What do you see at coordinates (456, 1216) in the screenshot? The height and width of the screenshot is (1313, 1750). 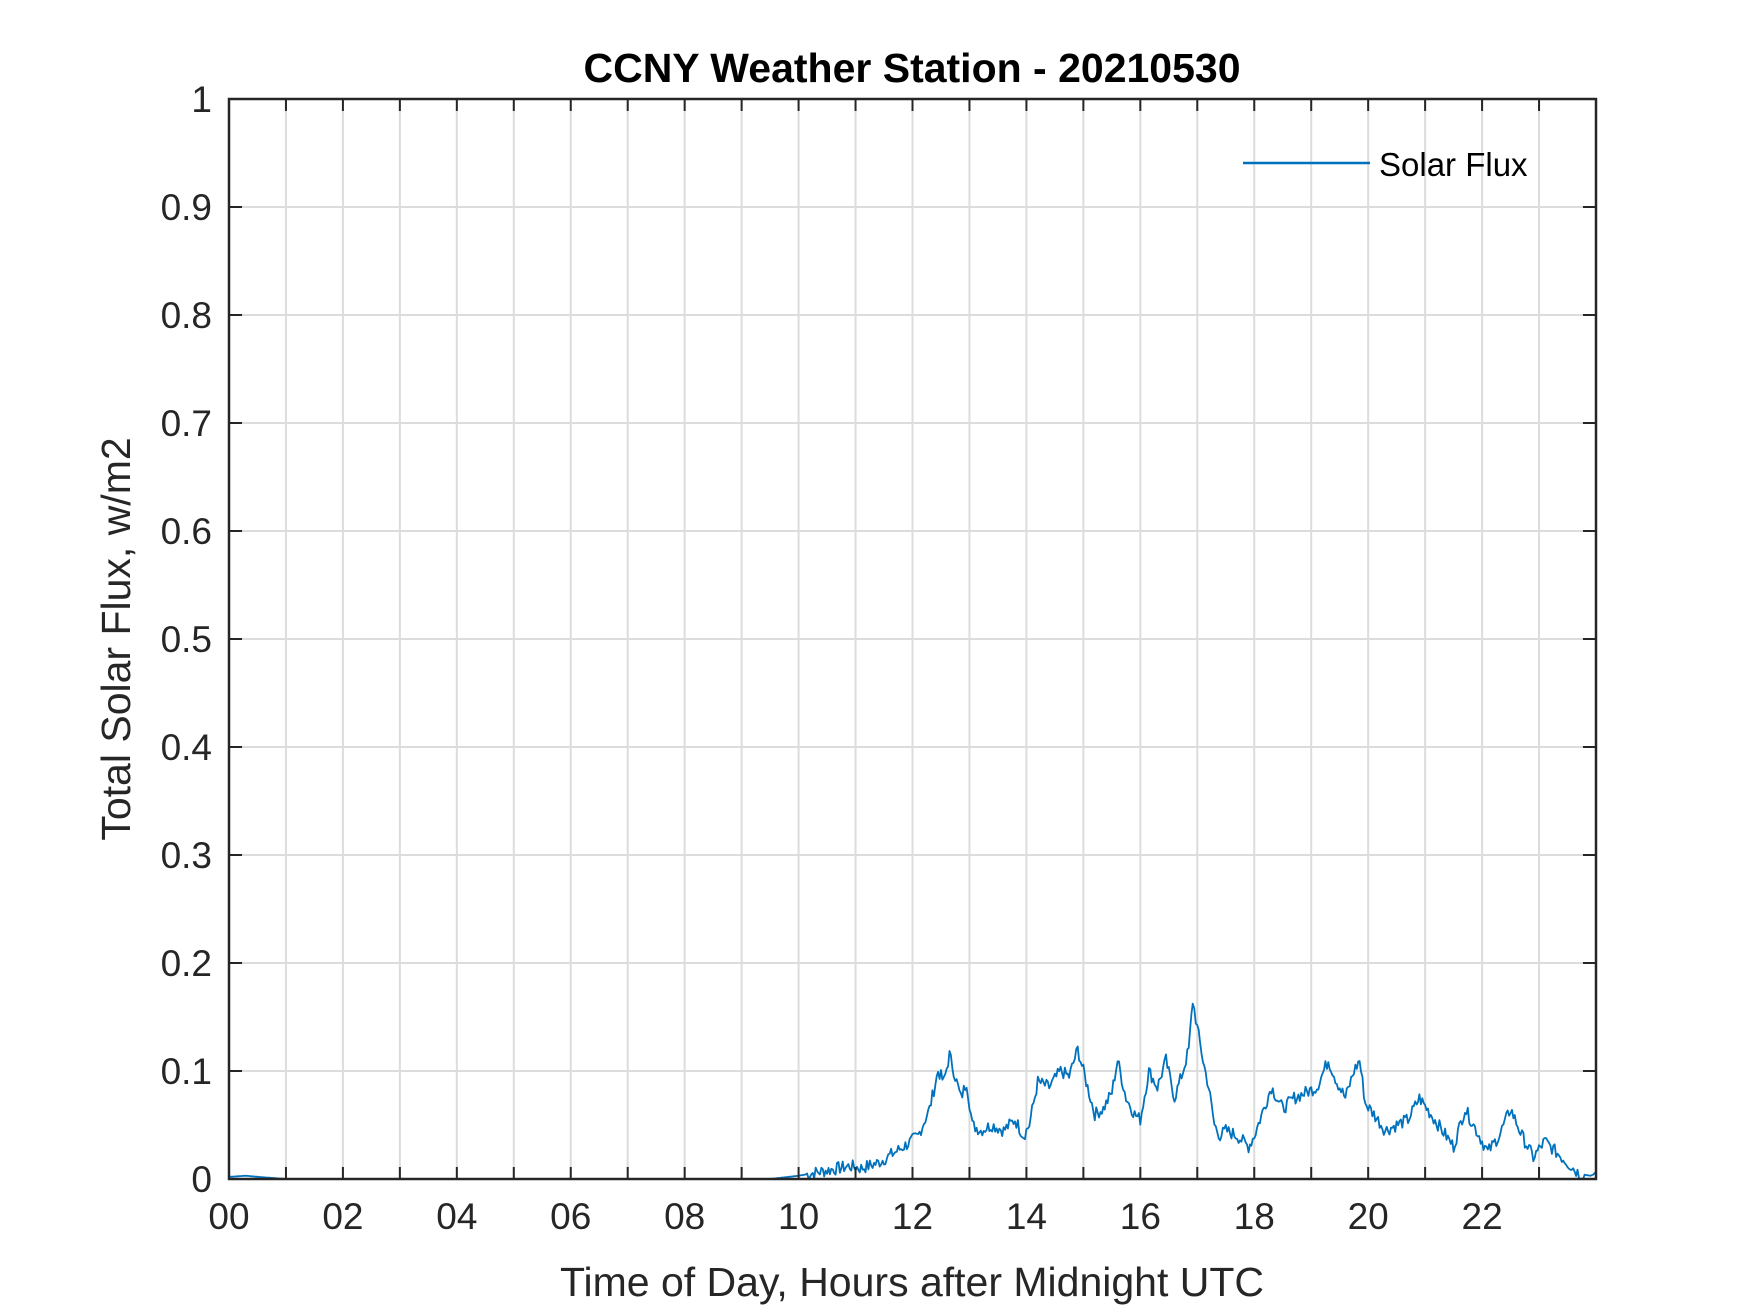 I see `x-tick-label: 04` at bounding box center [456, 1216].